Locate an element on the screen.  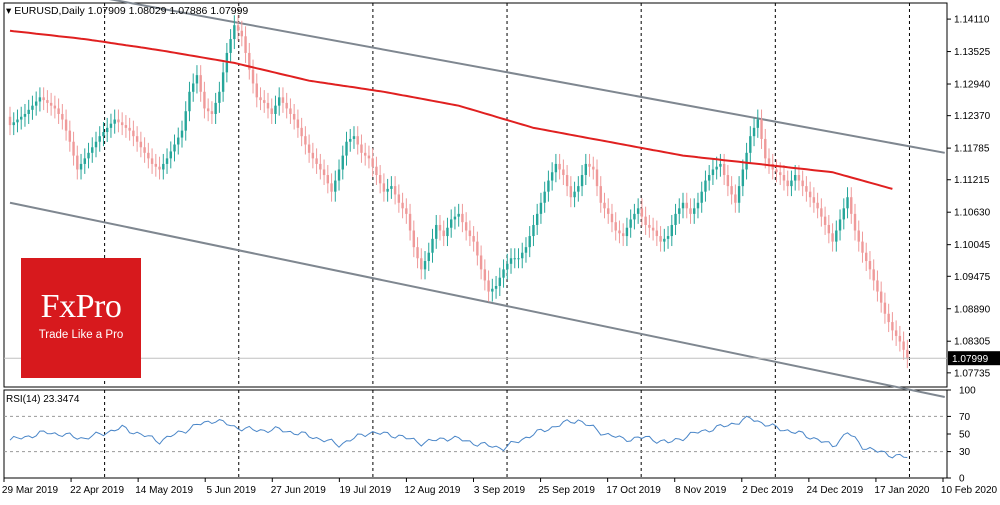
x-tick-label: 27 Jun 2019 is located at coordinates (298, 490).